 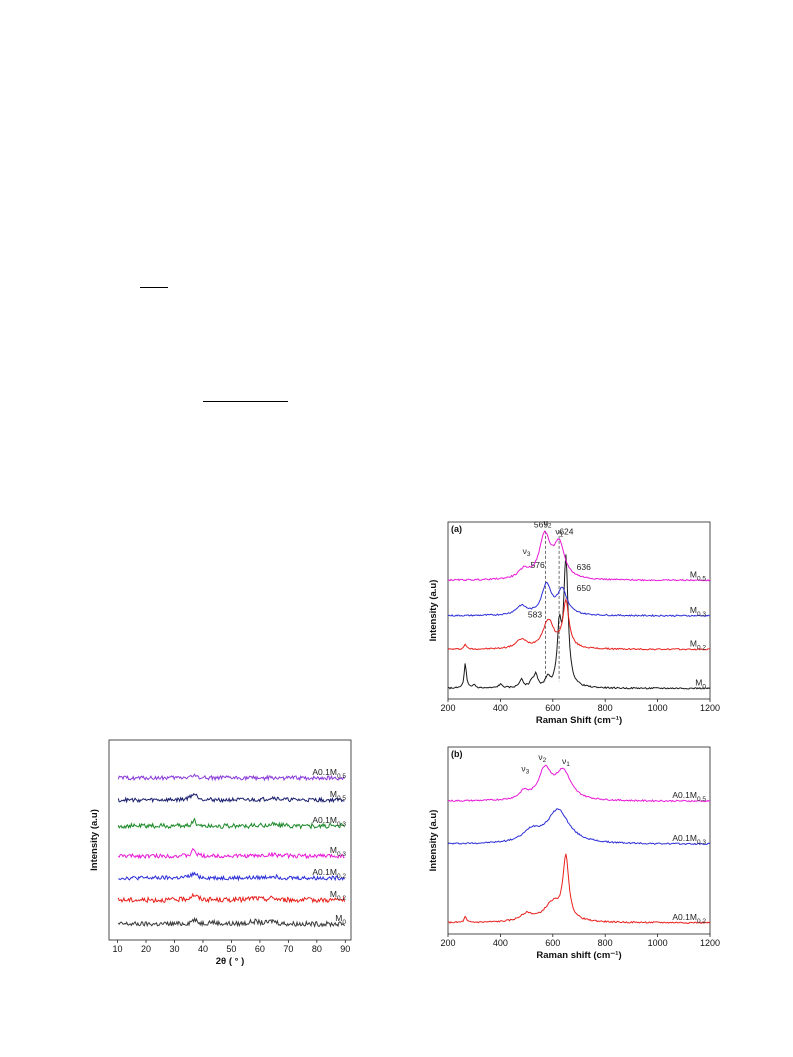 What do you see at coordinates (584, 588) in the screenshot?
I see `peak-annotation: 650` at bounding box center [584, 588].